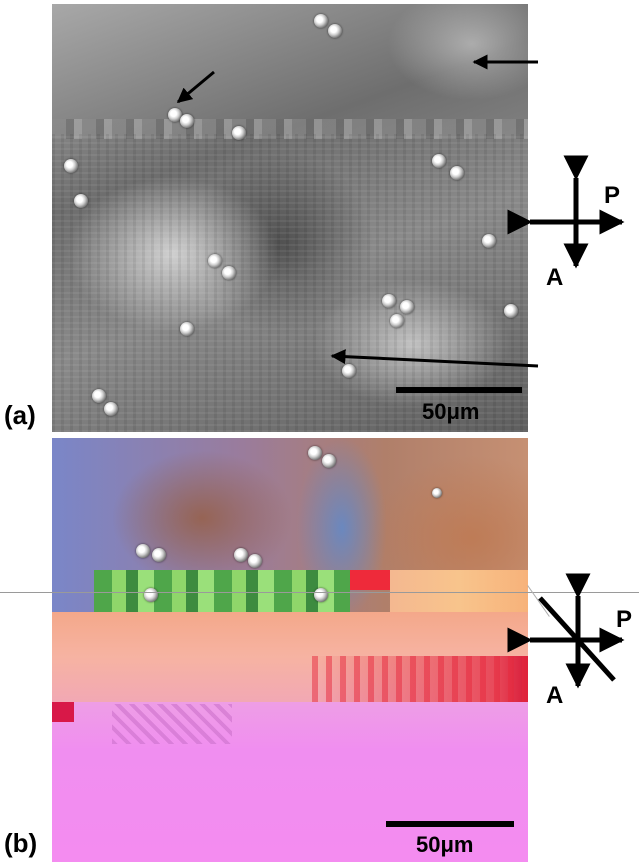  I want to click on panel-label: (a), so click(20, 415).